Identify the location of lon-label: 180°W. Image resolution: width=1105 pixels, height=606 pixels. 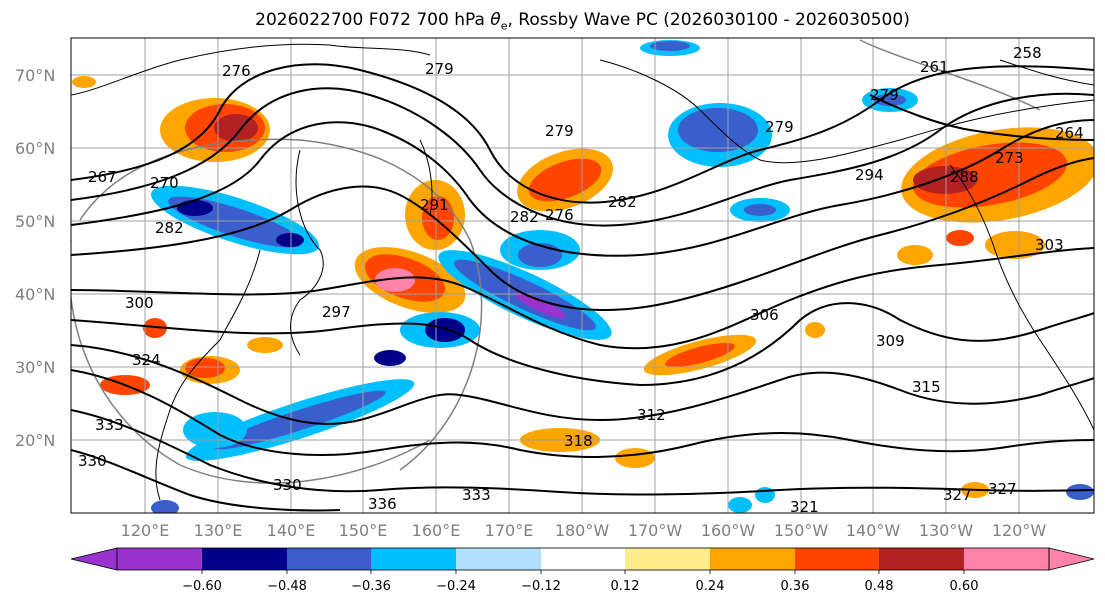
(582, 530).